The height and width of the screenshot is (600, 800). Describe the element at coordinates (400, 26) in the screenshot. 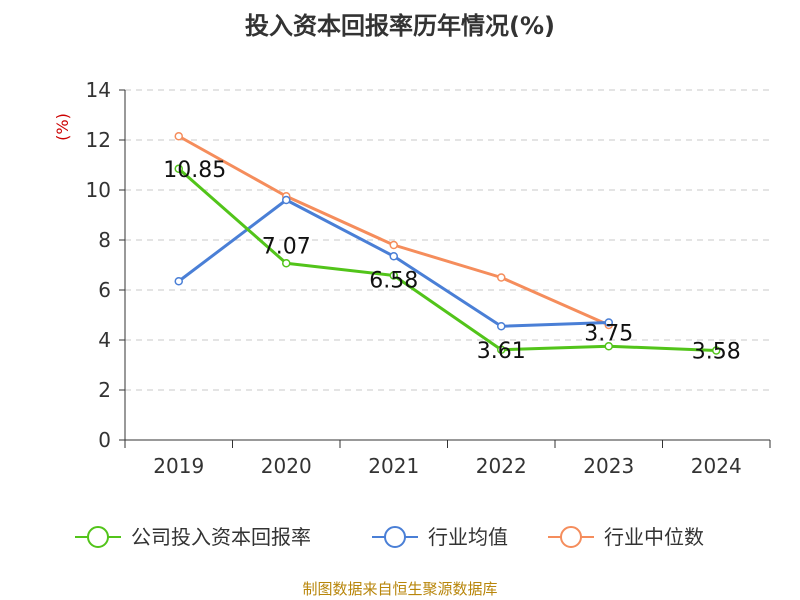

I see `chart-title: 投入资本回报率历年情况(%)` at that location.